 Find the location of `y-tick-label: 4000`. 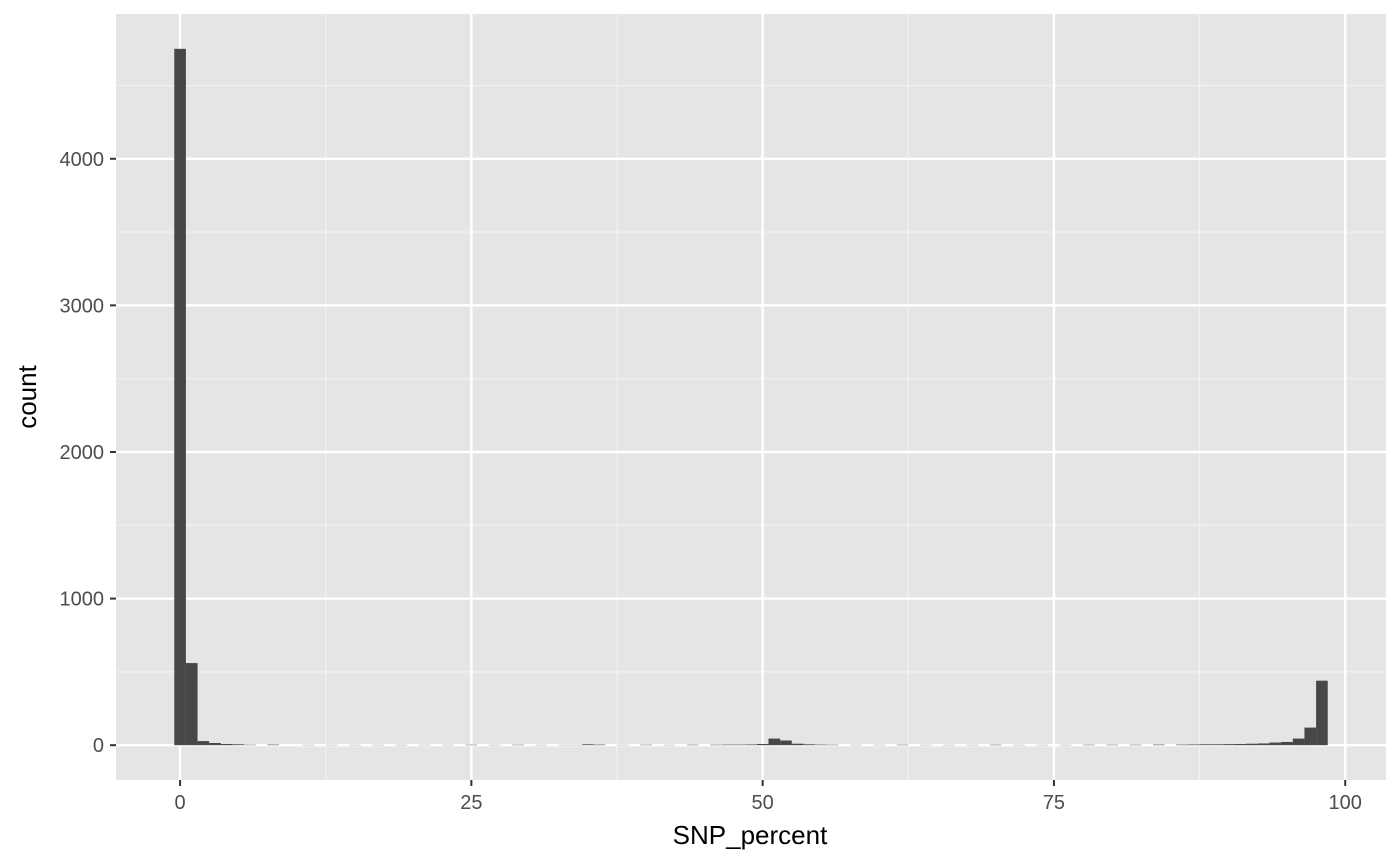

y-tick-label: 4000 is located at coordinates (82, 160).